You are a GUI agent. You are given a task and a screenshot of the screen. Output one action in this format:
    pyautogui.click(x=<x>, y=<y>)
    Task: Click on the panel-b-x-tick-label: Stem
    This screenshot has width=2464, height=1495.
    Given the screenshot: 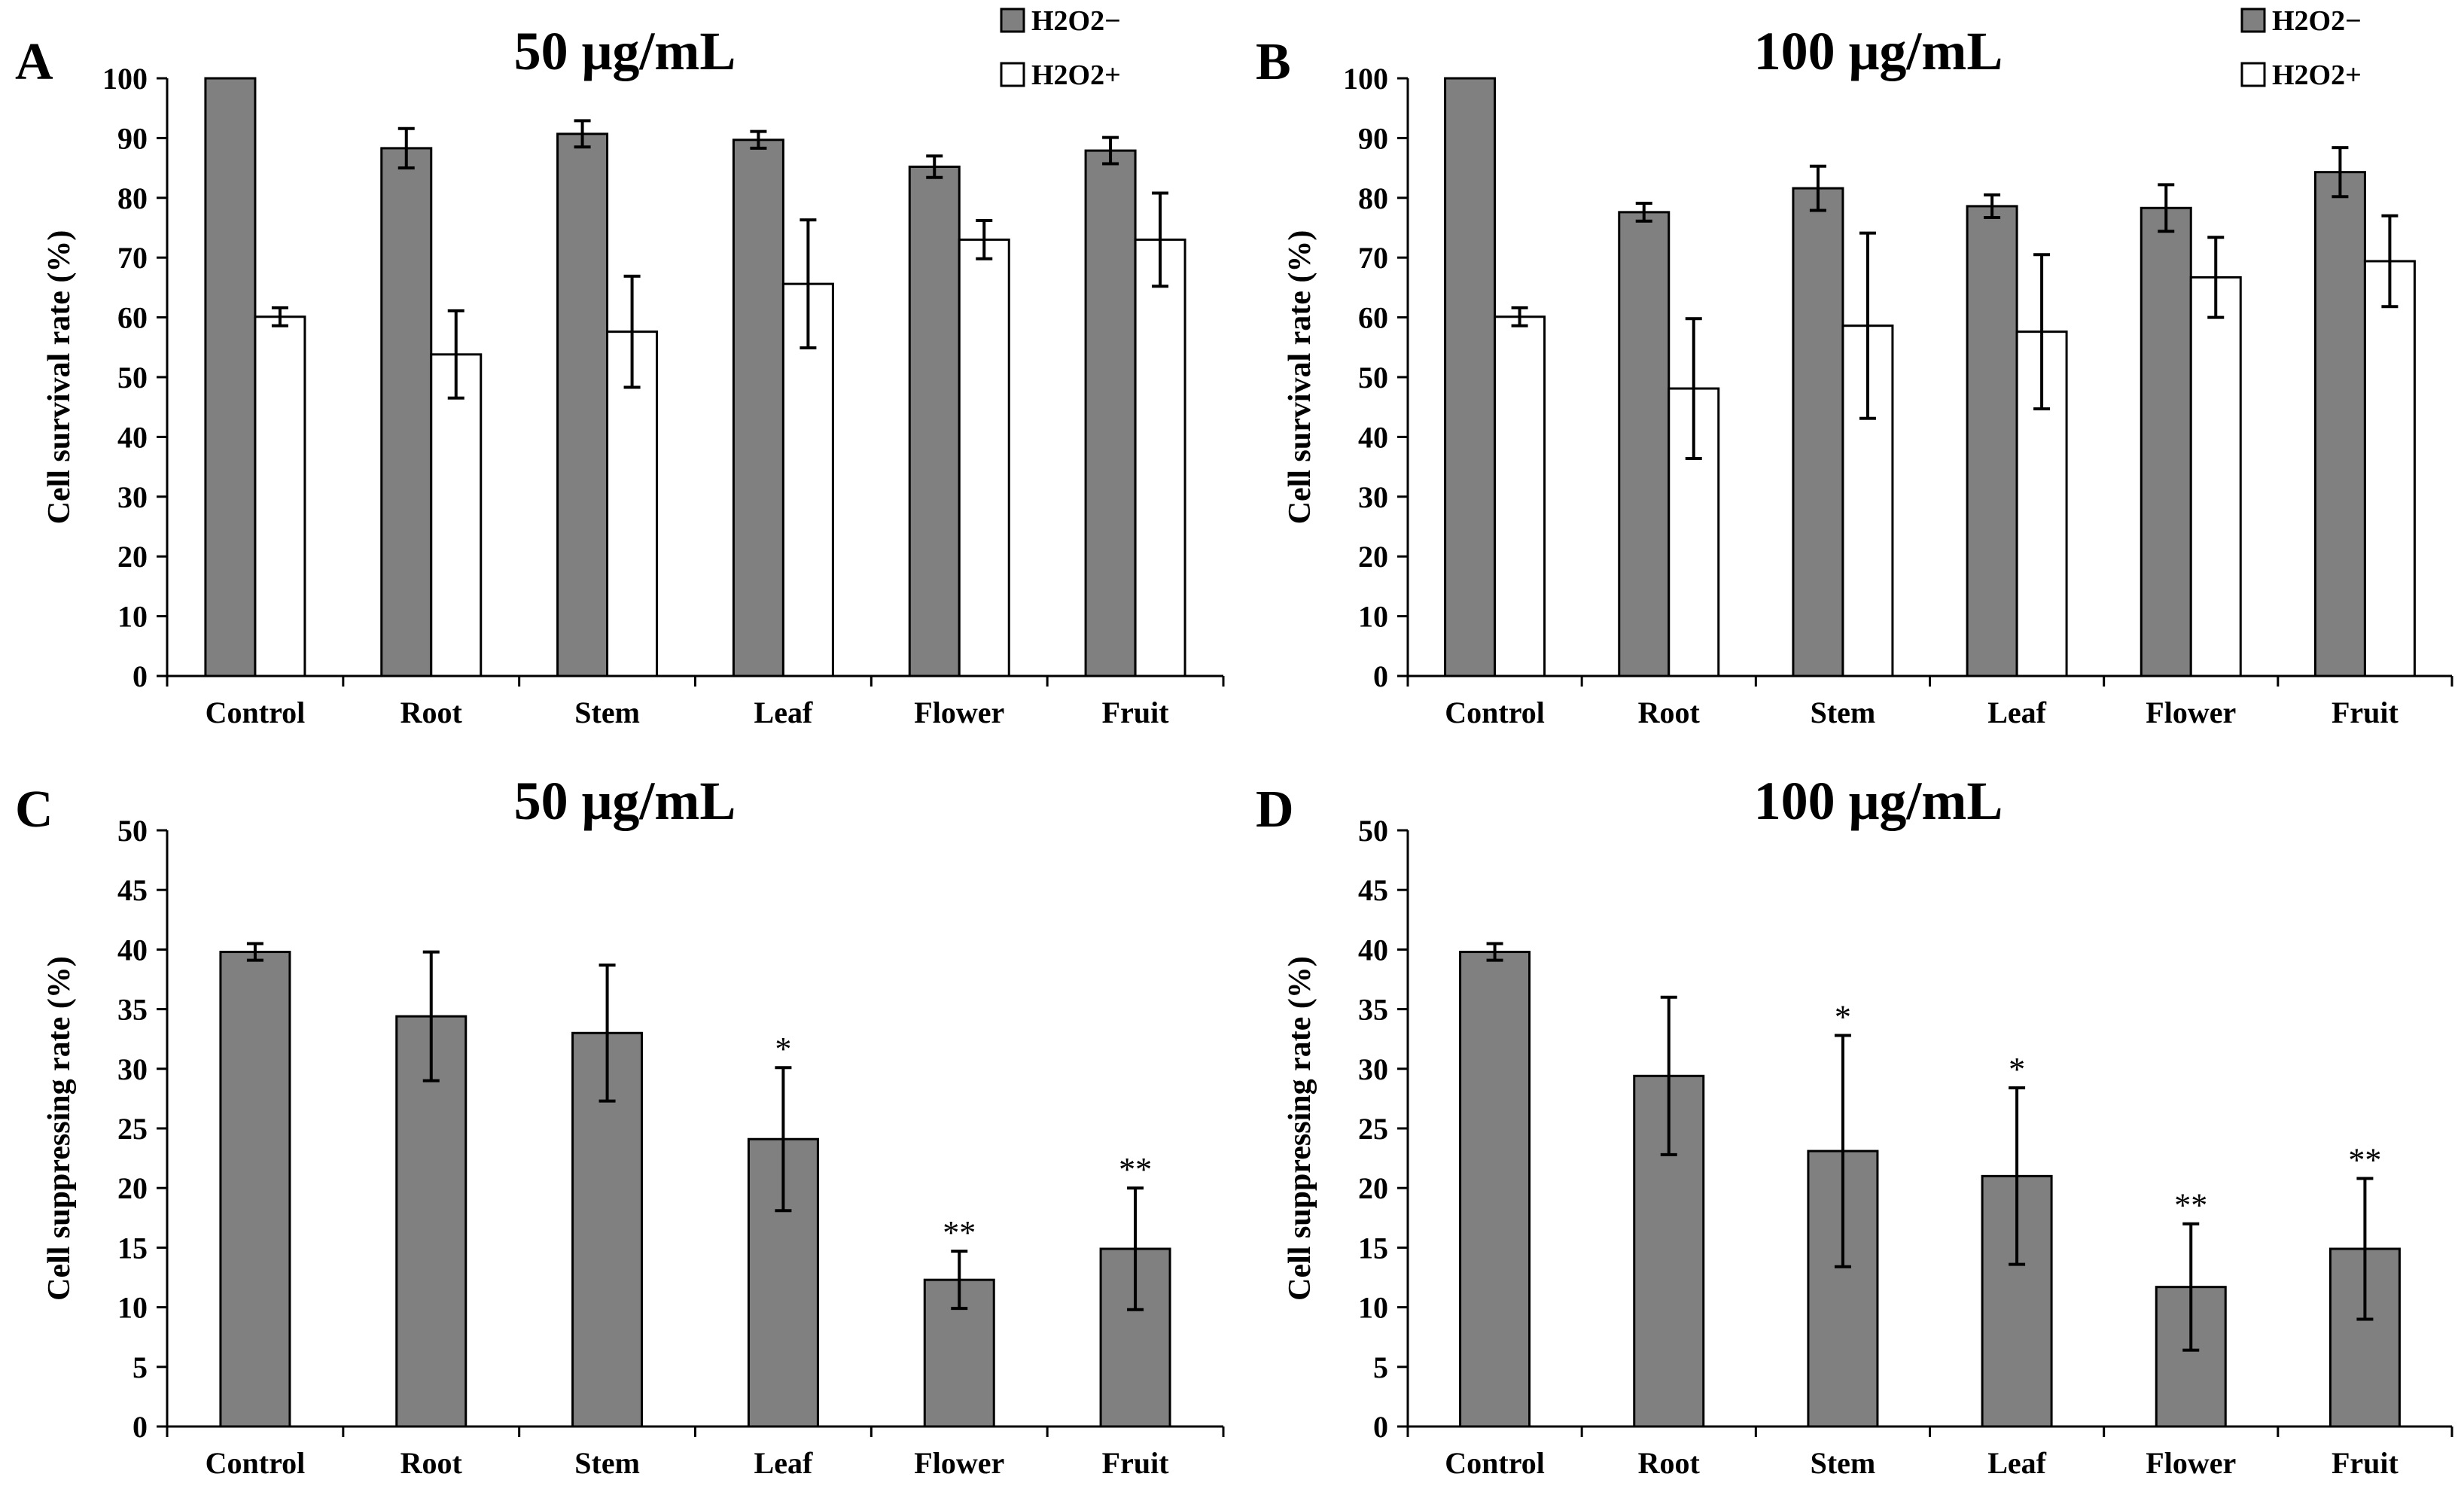 What is the action you would take?
    pyautogui.click(x=1843, y=712)
    